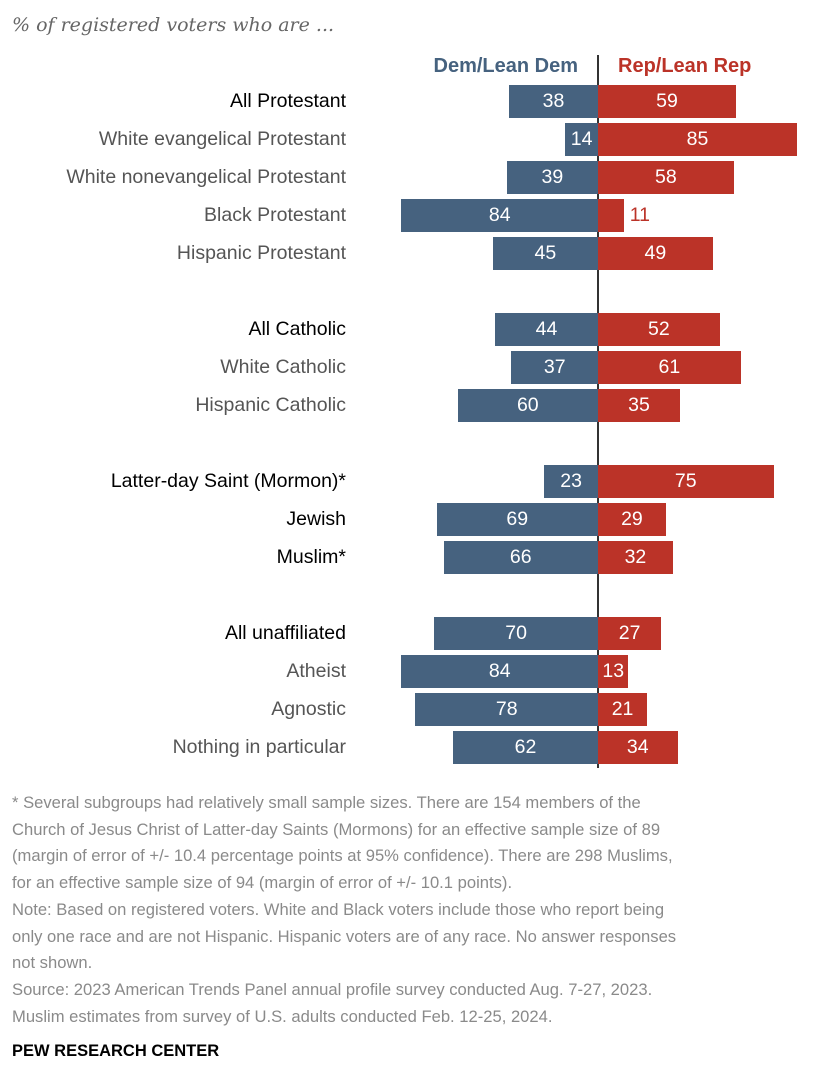  I want to click on value-label-rep: 59, so click(667, 101).